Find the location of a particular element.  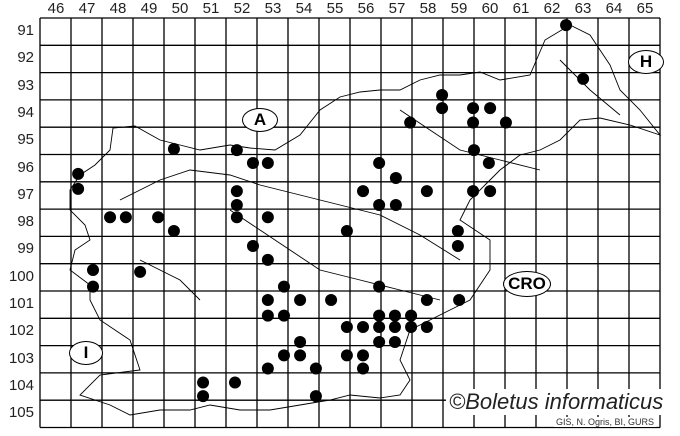

label-hungary: H is located at coordinates (646, 62).